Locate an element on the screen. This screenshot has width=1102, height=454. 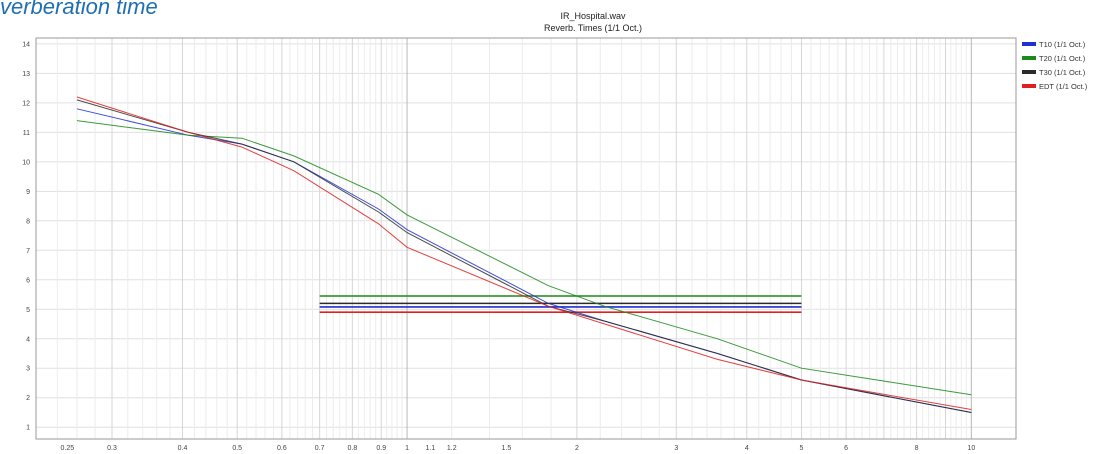
y-tick-label: 6 is located at coordinates (28, 280).